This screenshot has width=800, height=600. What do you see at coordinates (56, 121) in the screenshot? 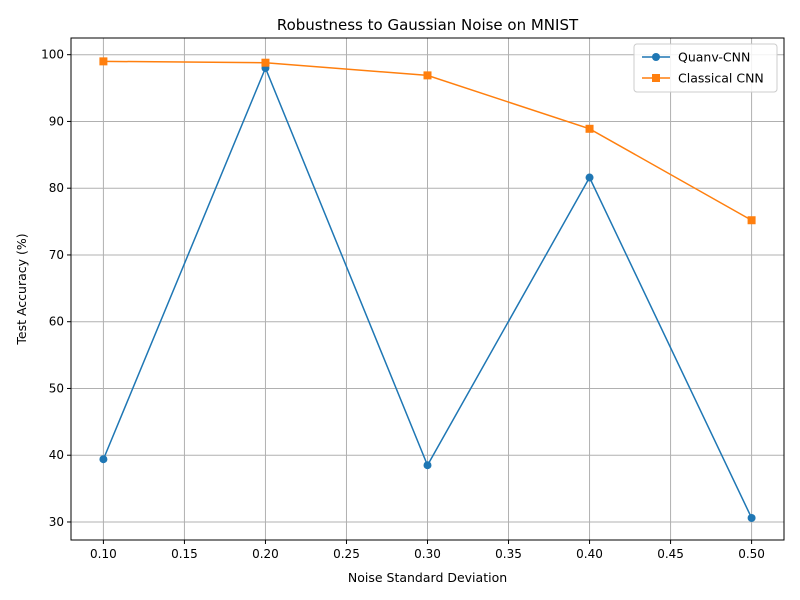
I see `y-tick-label: 90` at bounding box center [56, 121].